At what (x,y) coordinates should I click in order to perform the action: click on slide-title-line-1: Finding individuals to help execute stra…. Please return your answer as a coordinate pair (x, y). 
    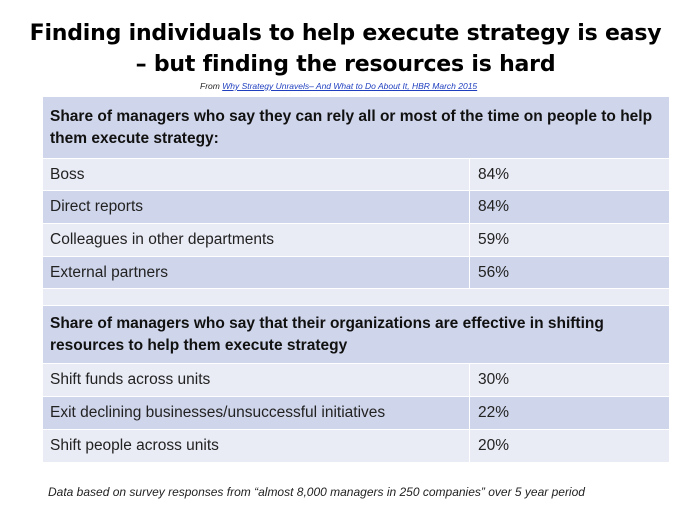
    Looking at the image, I should click on (345, 33).